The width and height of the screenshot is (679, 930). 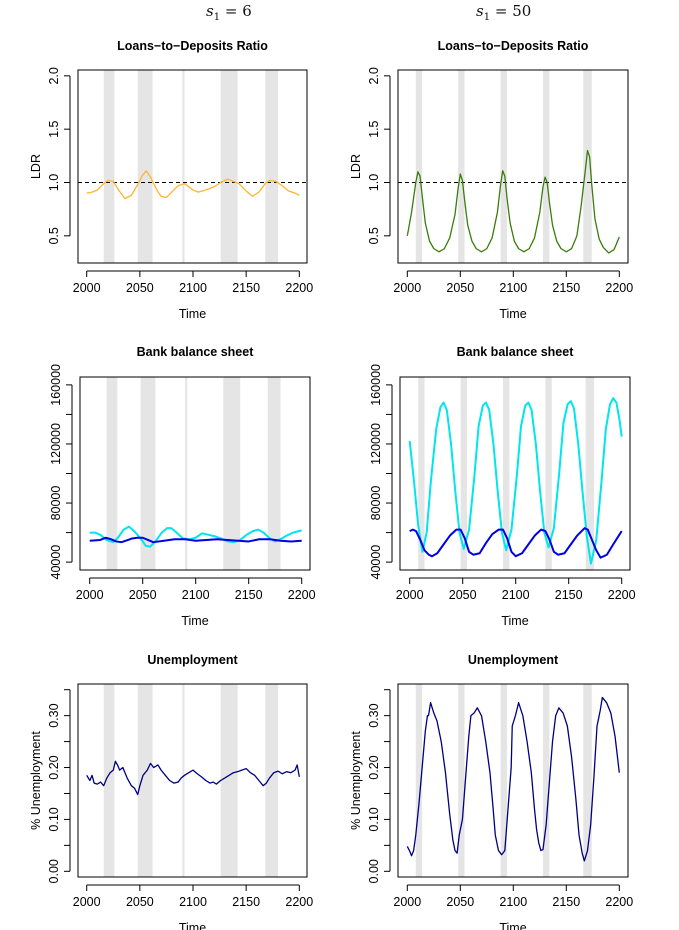 What do you see at coordinates (229, 12) in the screenshot?
I see `column-header-s1-6: s1 = 6` at bounding box center [229, 12].